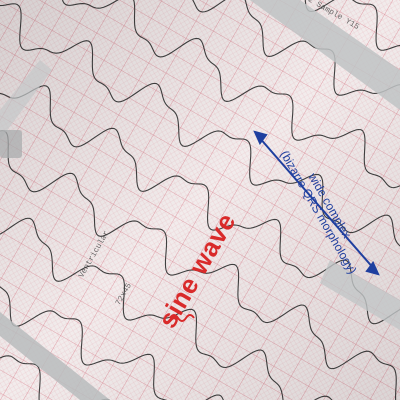  Describe the element at coordinates (316, 203) in the screenshot. I see `double-headed-arrow-icon` at that location.